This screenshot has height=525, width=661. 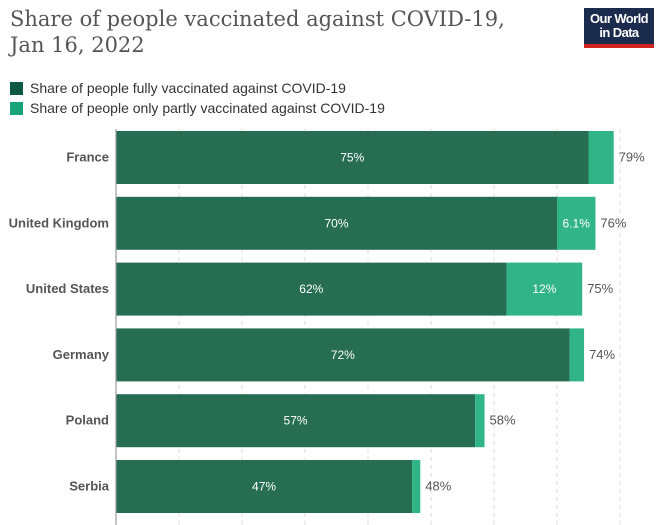 What do you see at coordinates (87, 157) in the screenshot?
I see `category-label: France` at bounding box center [87, 157].